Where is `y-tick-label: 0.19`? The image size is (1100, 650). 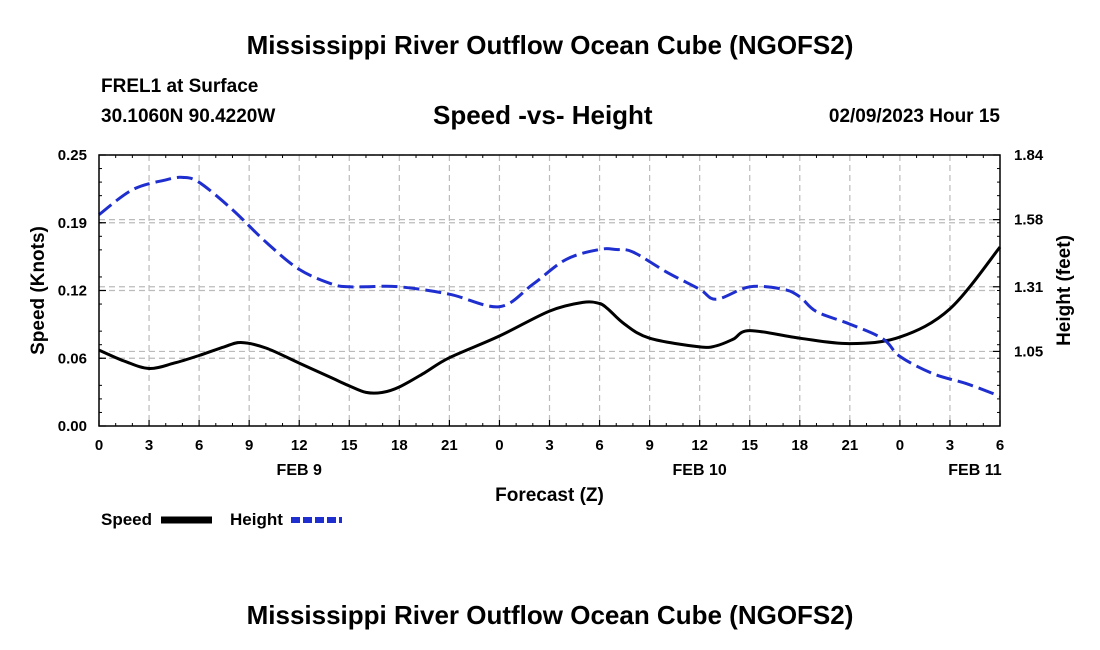 y-tick-label: 0.19 is located at coordinates (72, 223).